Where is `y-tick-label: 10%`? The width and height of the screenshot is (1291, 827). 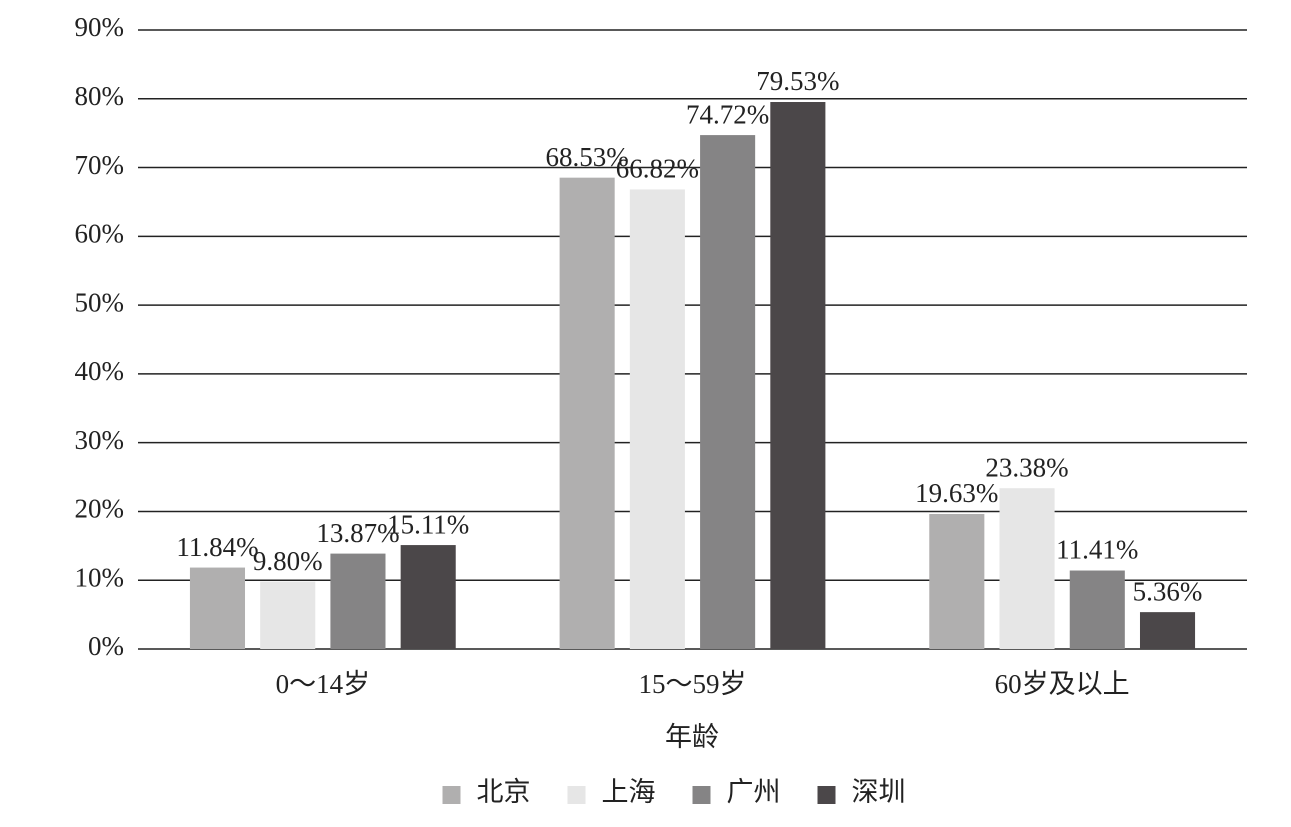
y-tick-label: 10% is located at coordinates (100, 577).